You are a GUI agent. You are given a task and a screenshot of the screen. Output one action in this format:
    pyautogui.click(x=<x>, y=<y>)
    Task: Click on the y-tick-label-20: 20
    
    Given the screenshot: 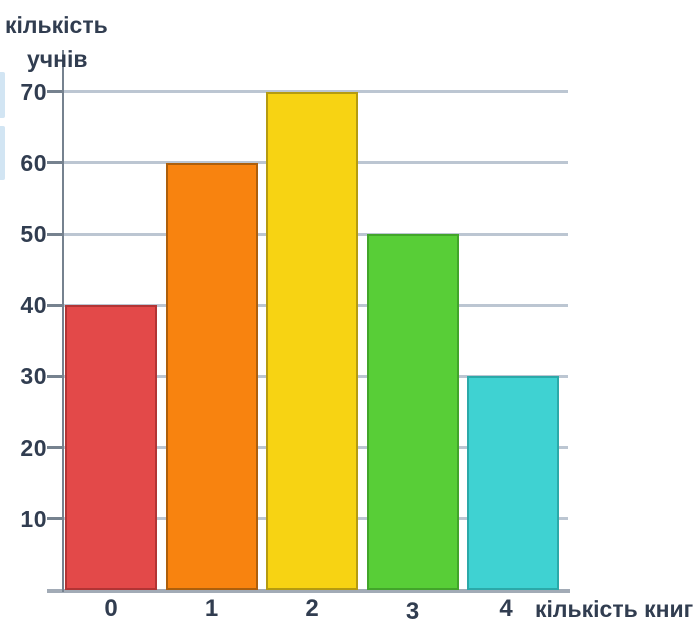 What is the action you would take?
    pyautogui.click(x=33, y=447)
    